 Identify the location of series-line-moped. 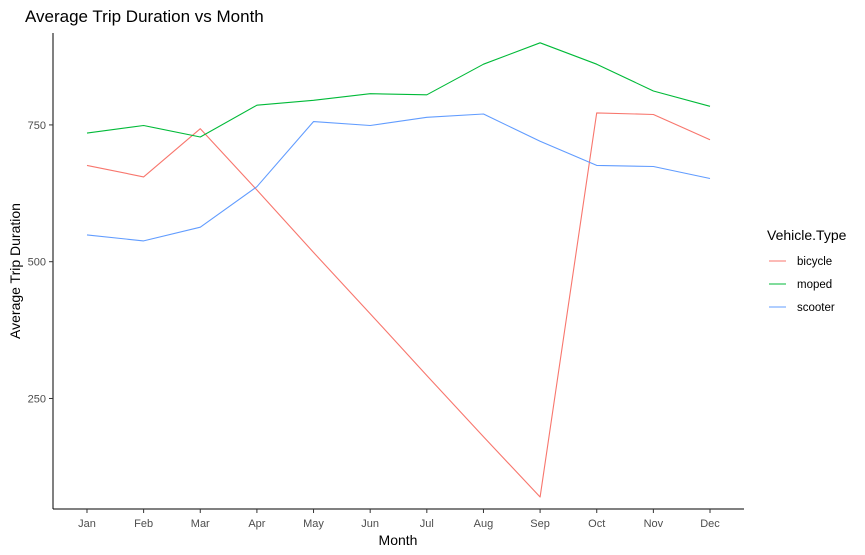
(398, 90).